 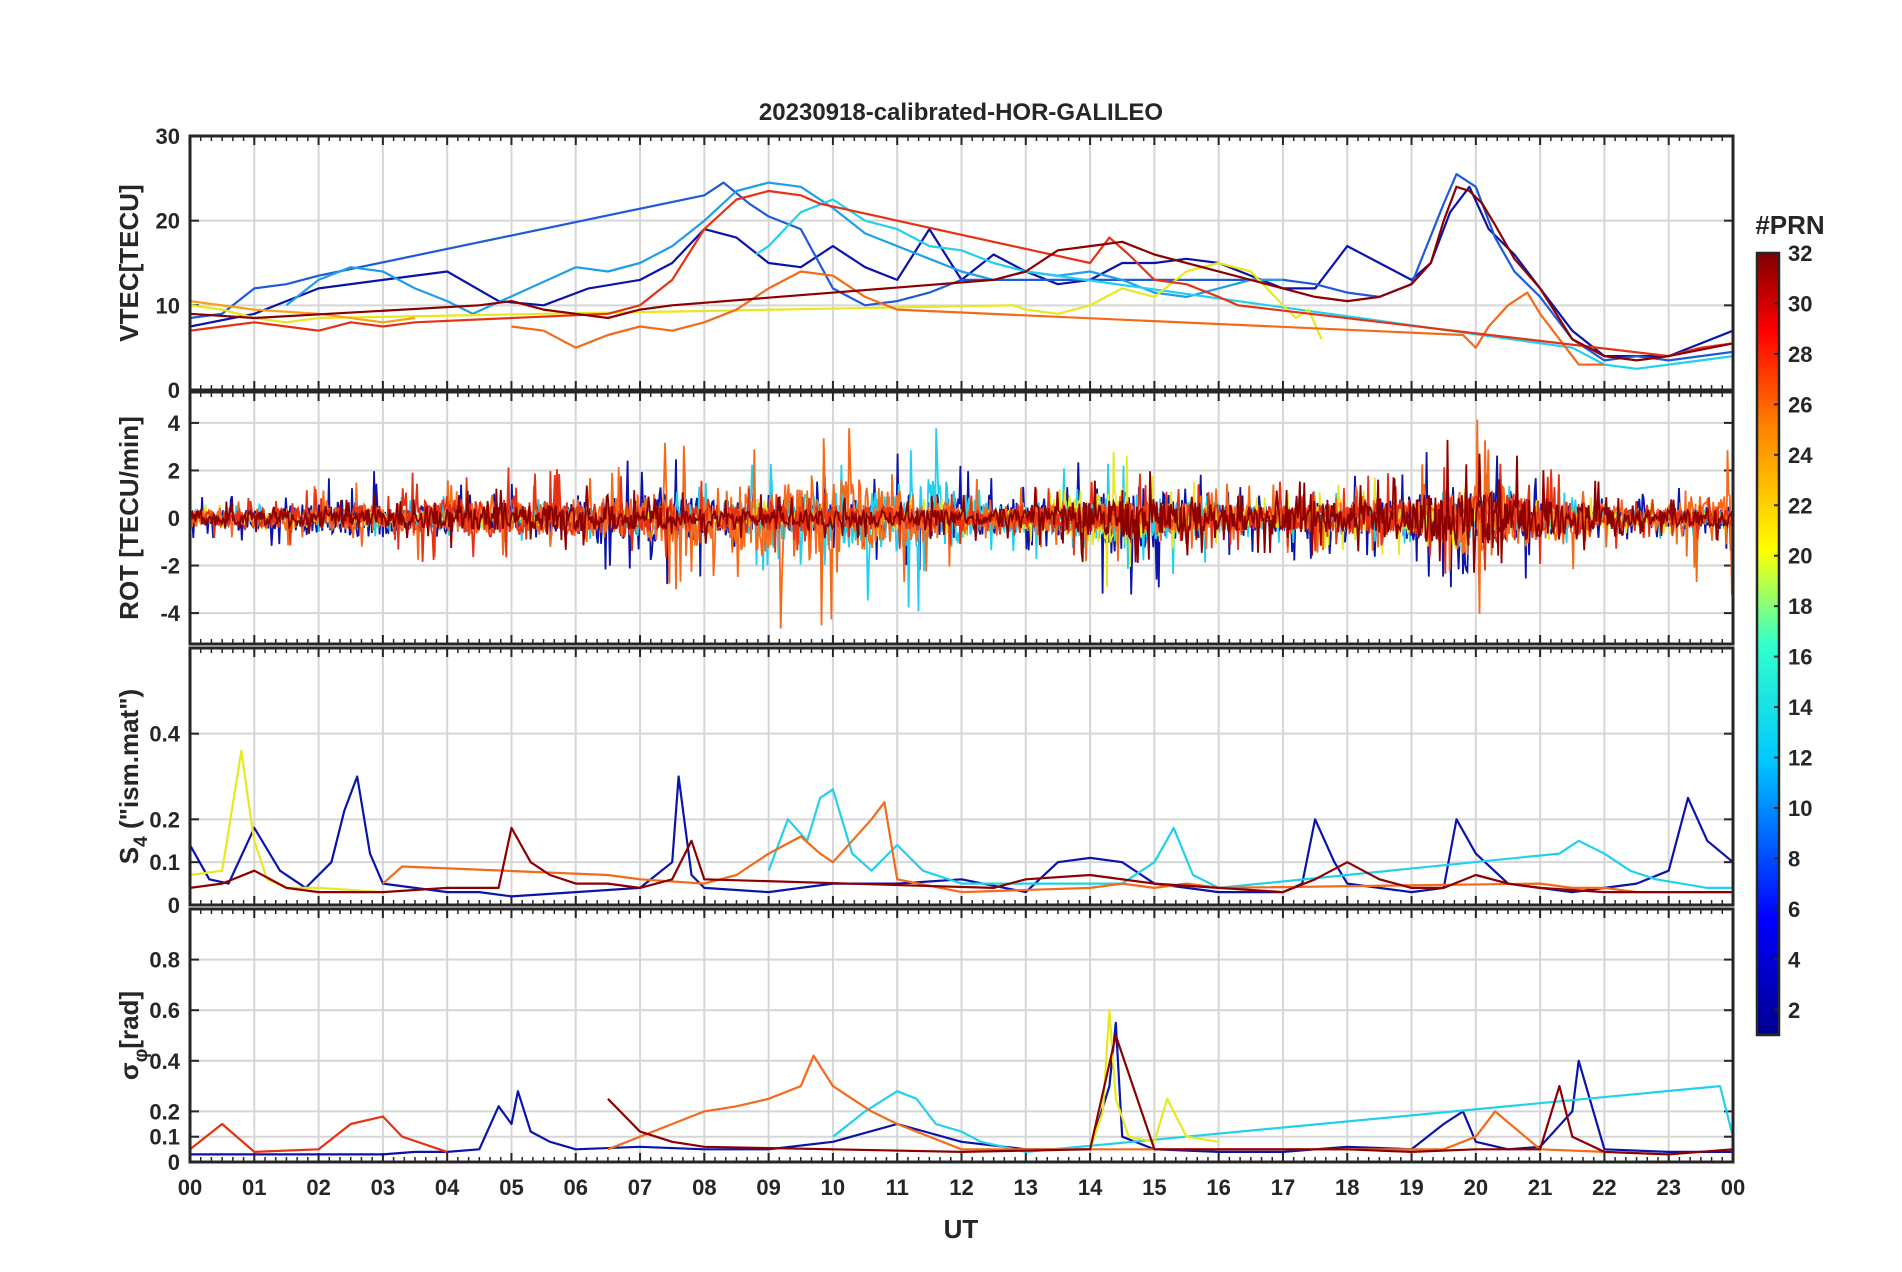 What do you see at coordinates (254, 1187) in the screenshot?
I see `x-tick-label: 01` at bounding box center [254, 1187].